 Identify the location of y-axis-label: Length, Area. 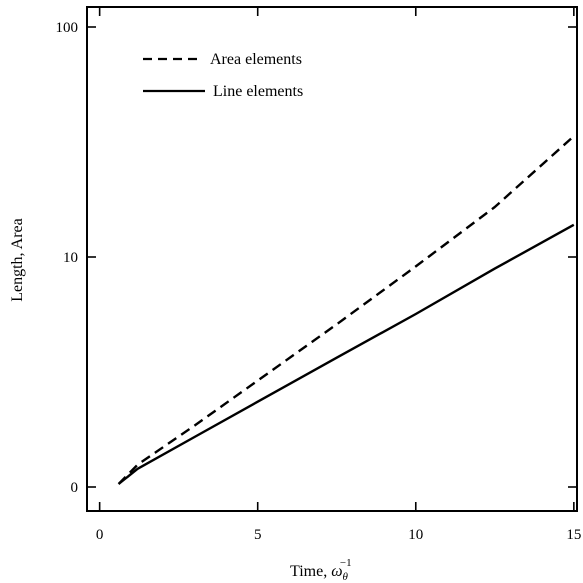
(17, 260).